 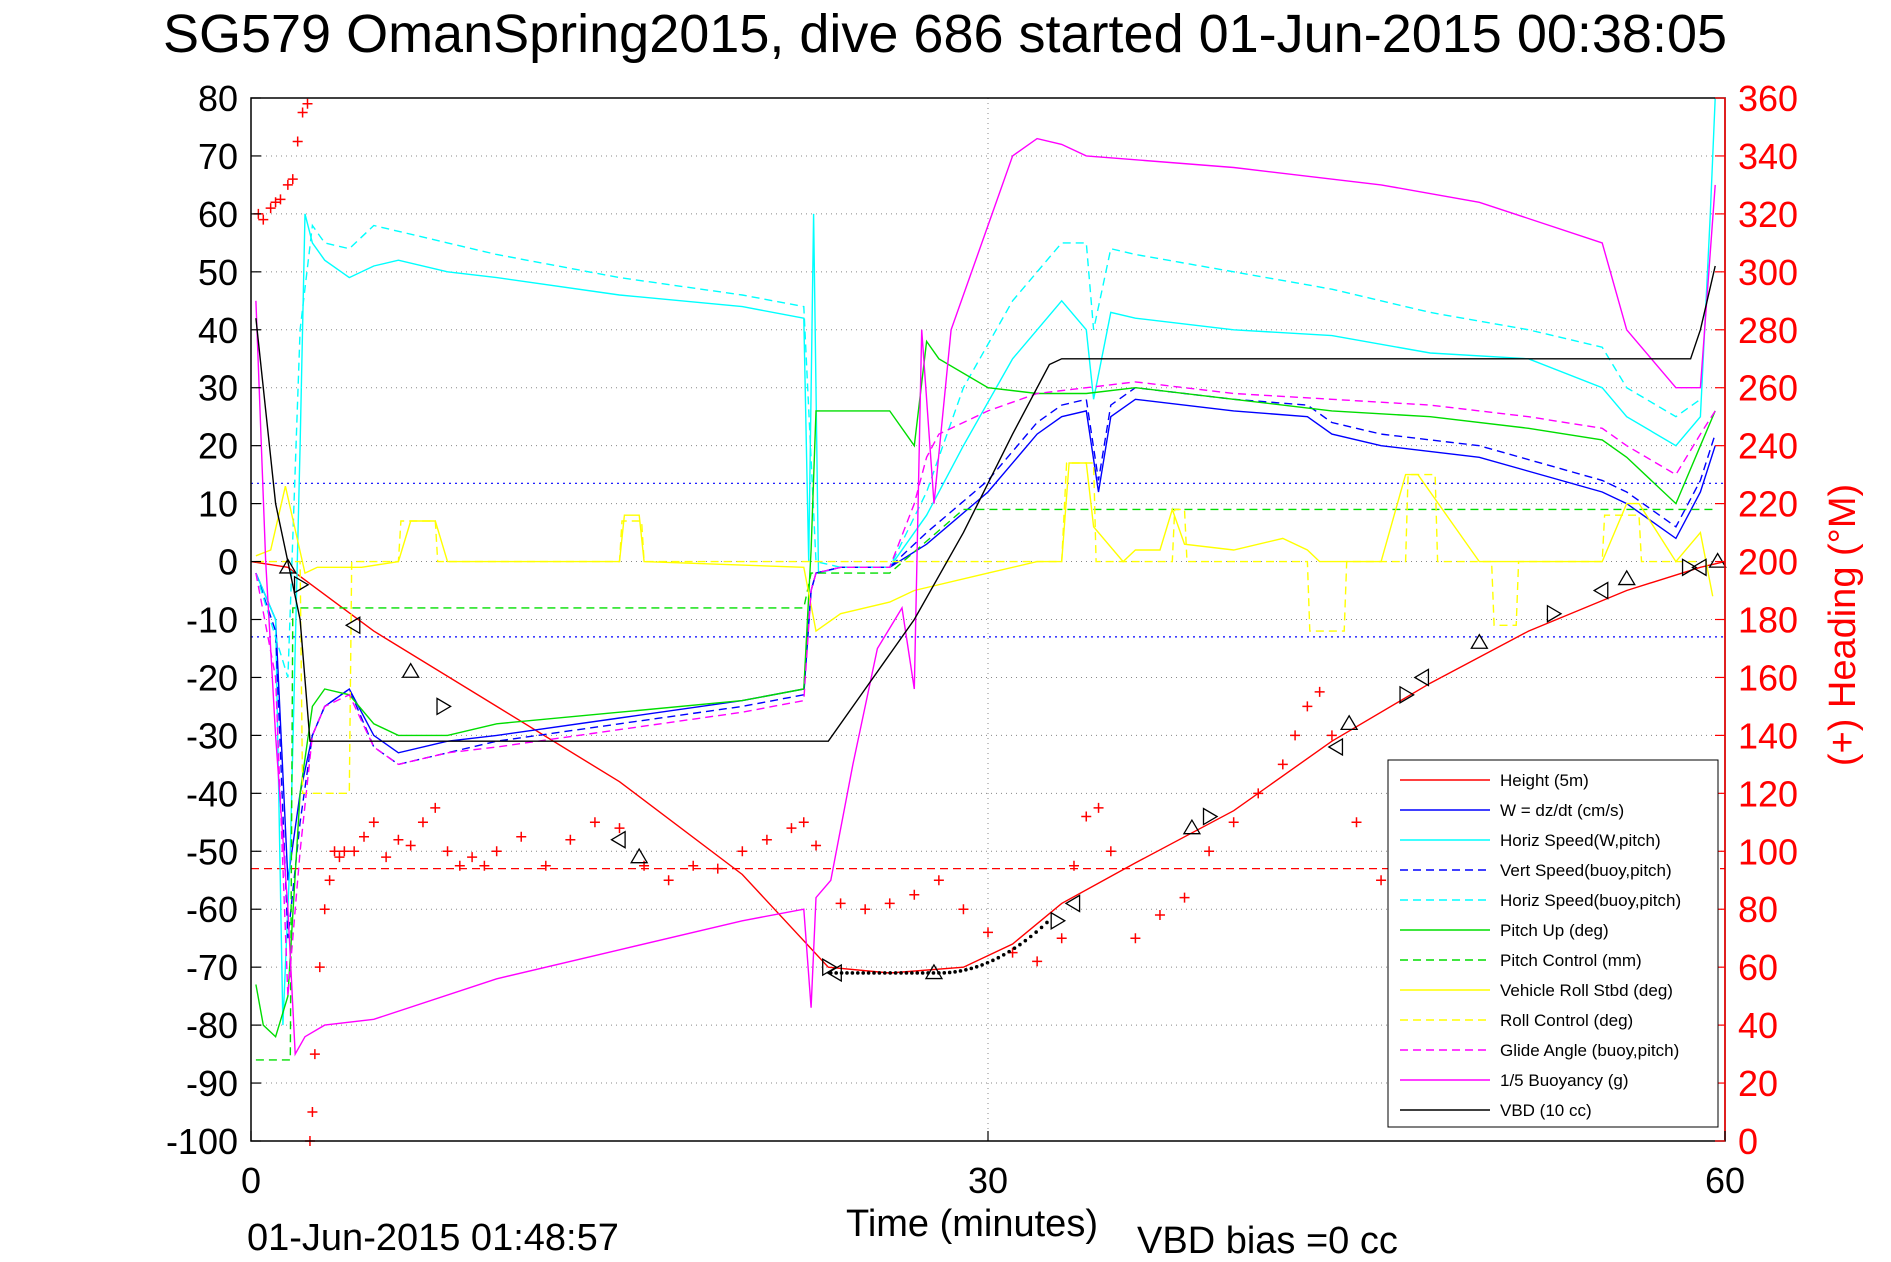 What do you see at coordinates (433, 1238) in the screenshot?
I see `footer-end-time: 01-Jun-2015 01:48:57` at bounding box center [433, 1238].